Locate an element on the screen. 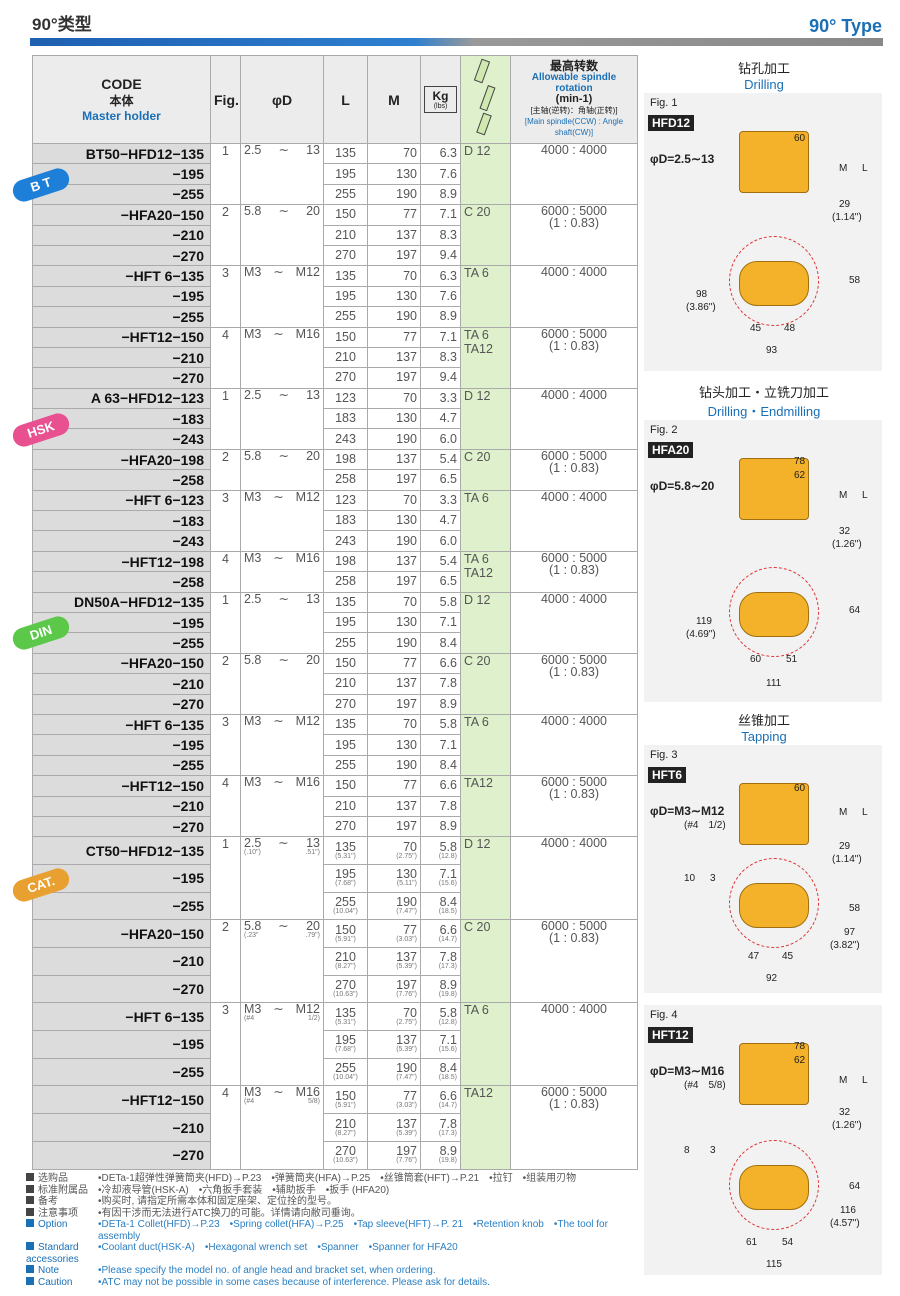 The height and width of the screenshot is (1296, 900). weight-value: 6.3 is located at coordinates (440, 153).